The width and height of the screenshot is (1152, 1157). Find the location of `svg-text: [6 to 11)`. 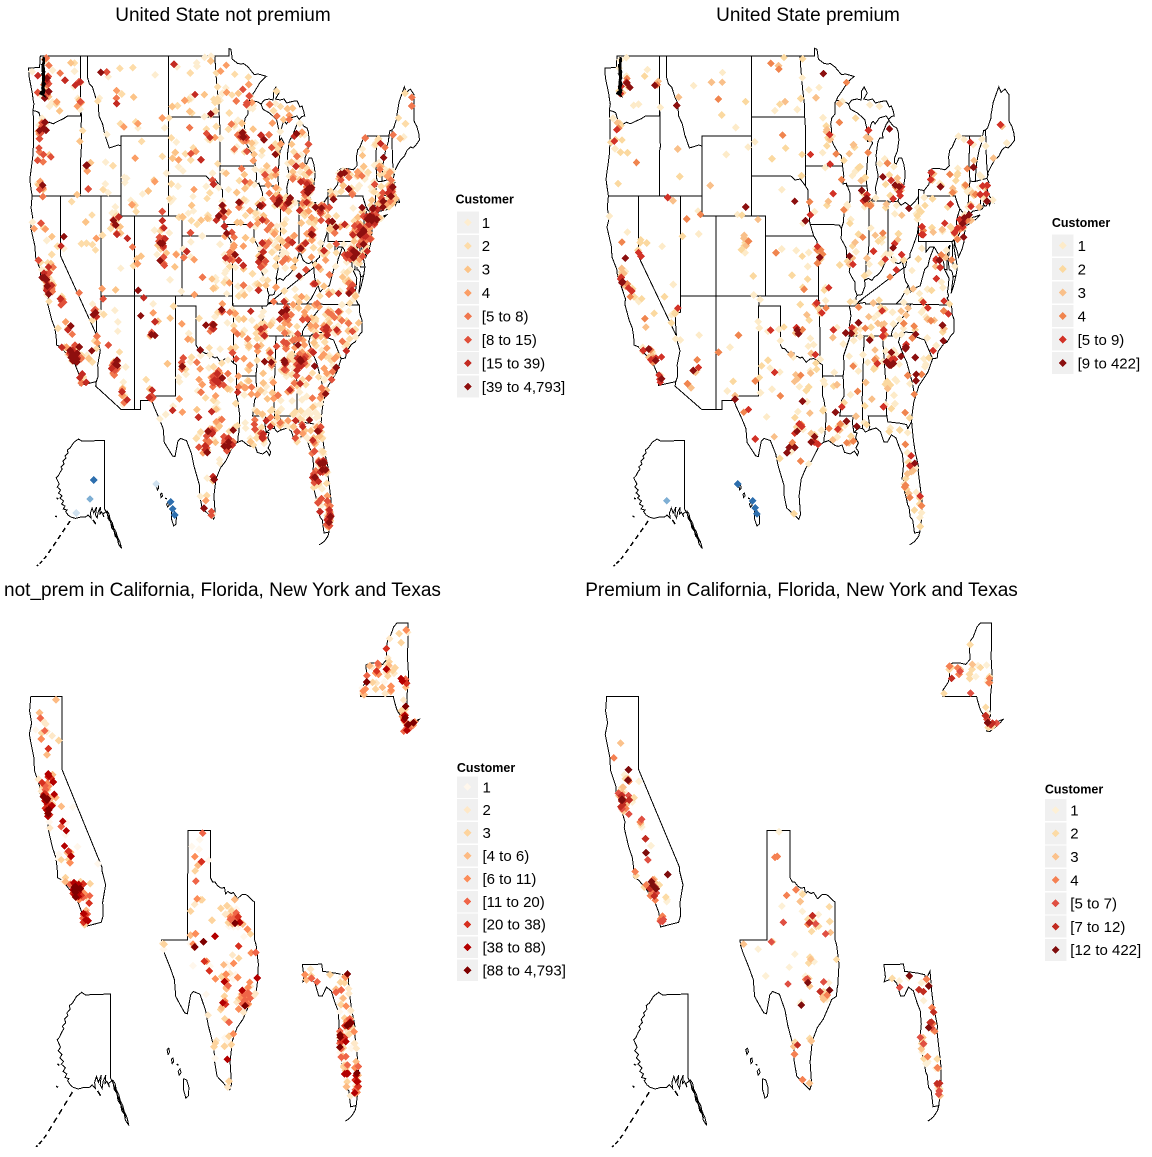

svg-text: [6 to 11) is located at coordinates (510, 879).